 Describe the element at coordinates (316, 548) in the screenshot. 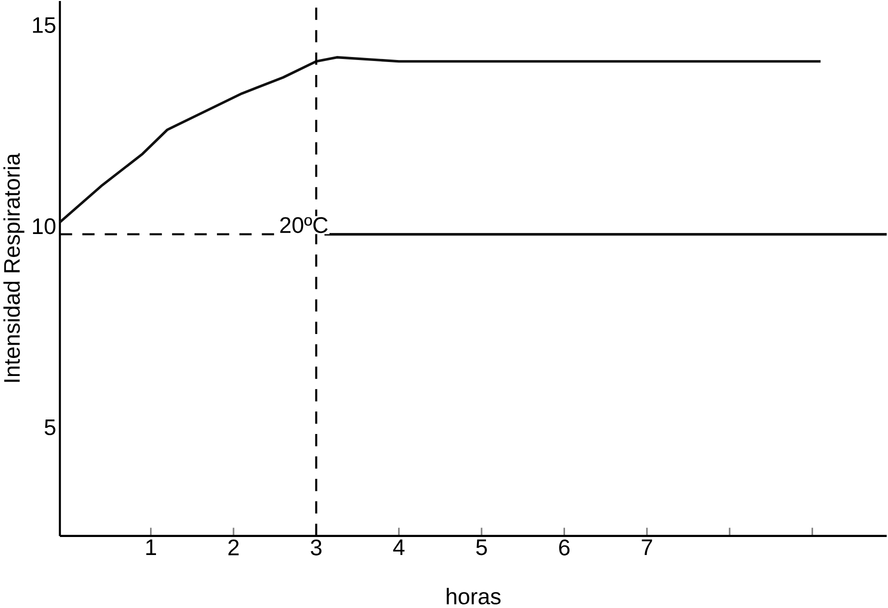

I see `x-tick-label: 3` at that location.